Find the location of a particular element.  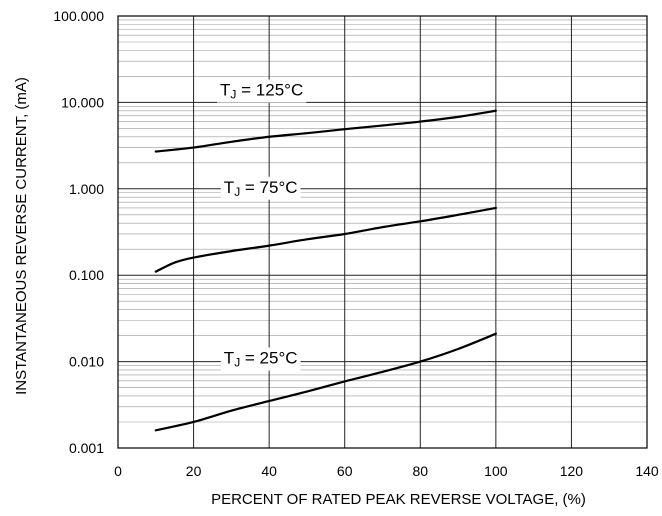

series-label: TJ = 125°C is located at coordinates (261, 91).